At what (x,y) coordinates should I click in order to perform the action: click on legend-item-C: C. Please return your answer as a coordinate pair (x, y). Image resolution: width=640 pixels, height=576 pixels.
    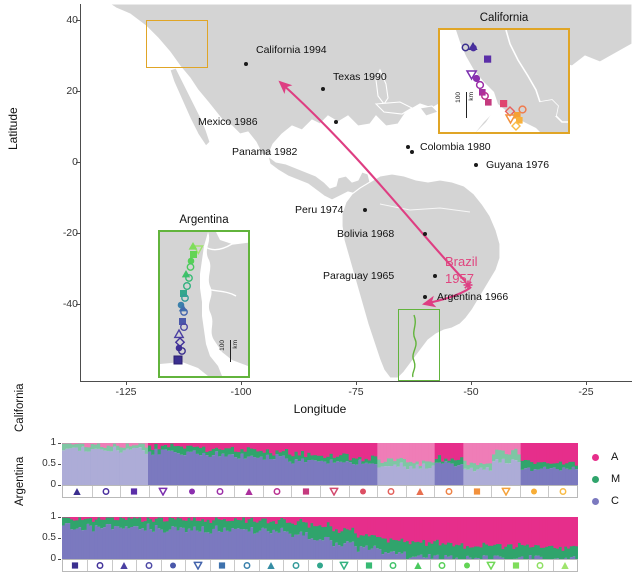
    Looking at the image, I should click on (616, 501).